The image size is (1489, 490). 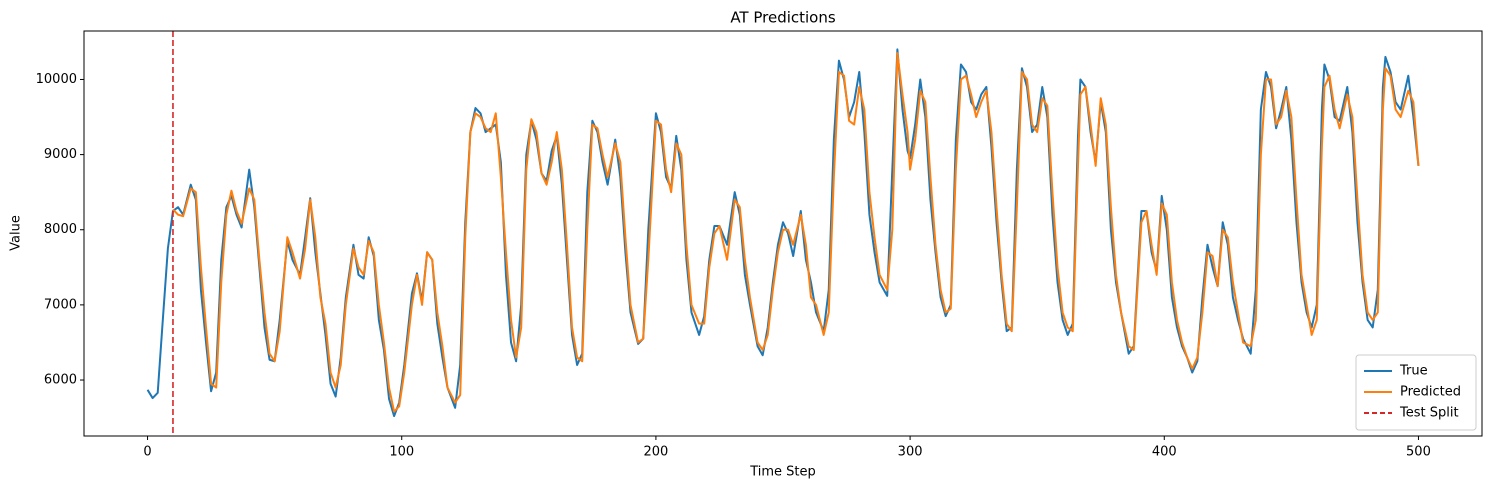 I want to click on x-tick-label: 100, so click(x=401, y=452).